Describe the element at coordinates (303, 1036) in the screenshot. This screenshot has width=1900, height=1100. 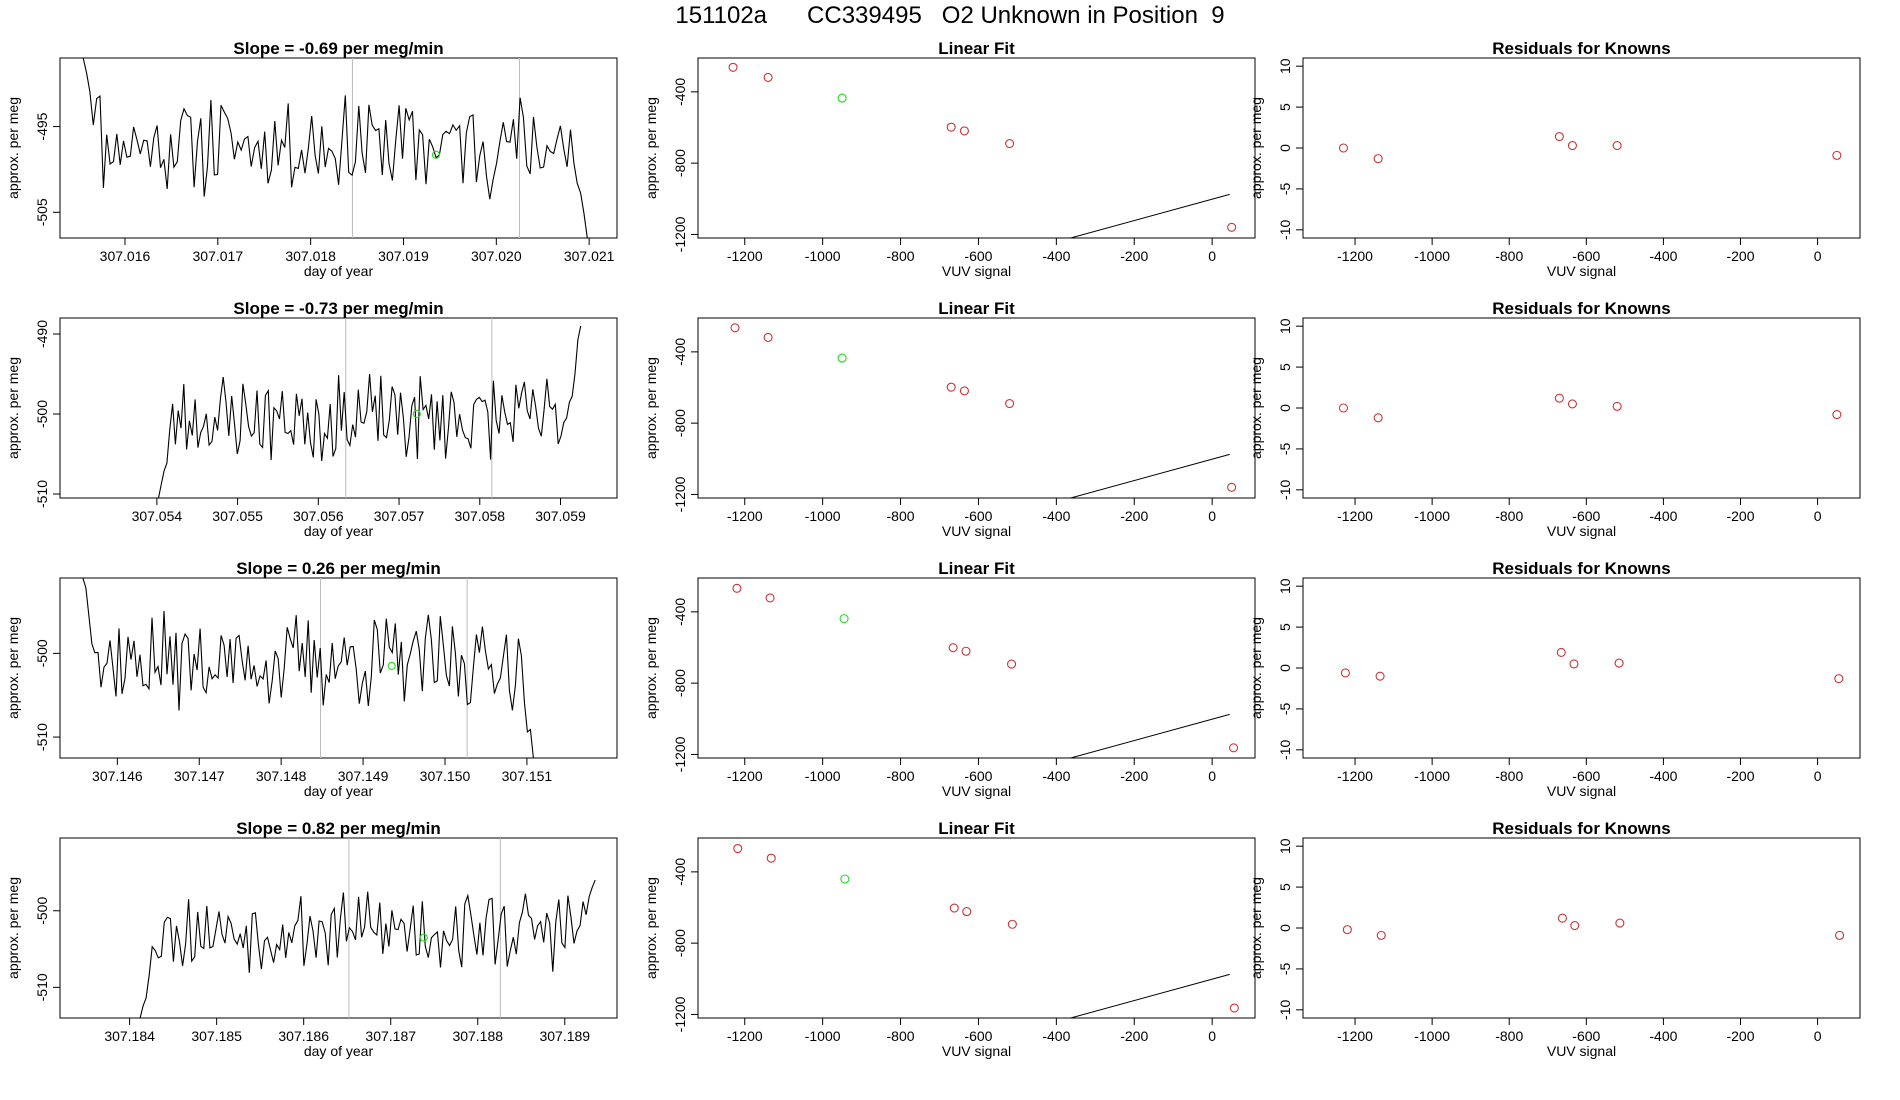
I see `x-tick-label: 307.186` at that location.